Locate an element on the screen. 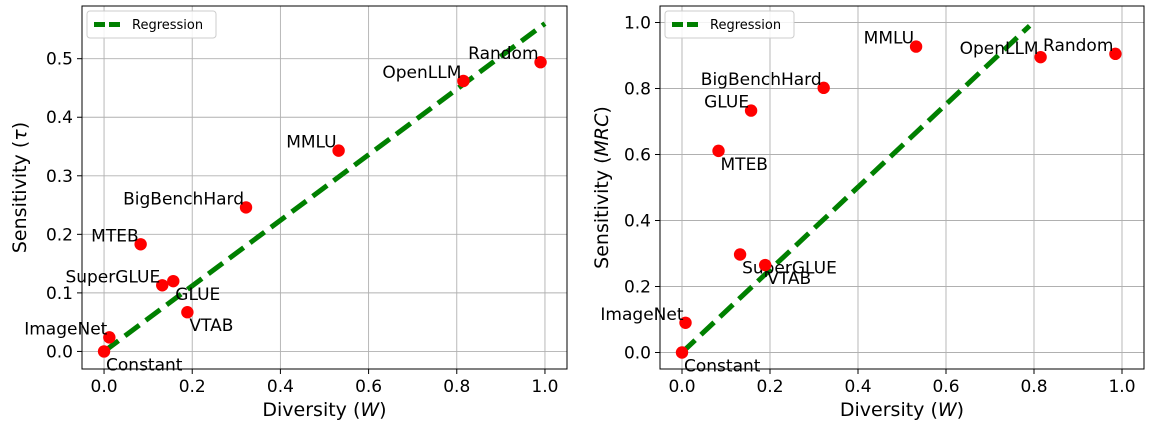  y-axis-label: Sensitivity (τ) is located at coordinates (20, 187).